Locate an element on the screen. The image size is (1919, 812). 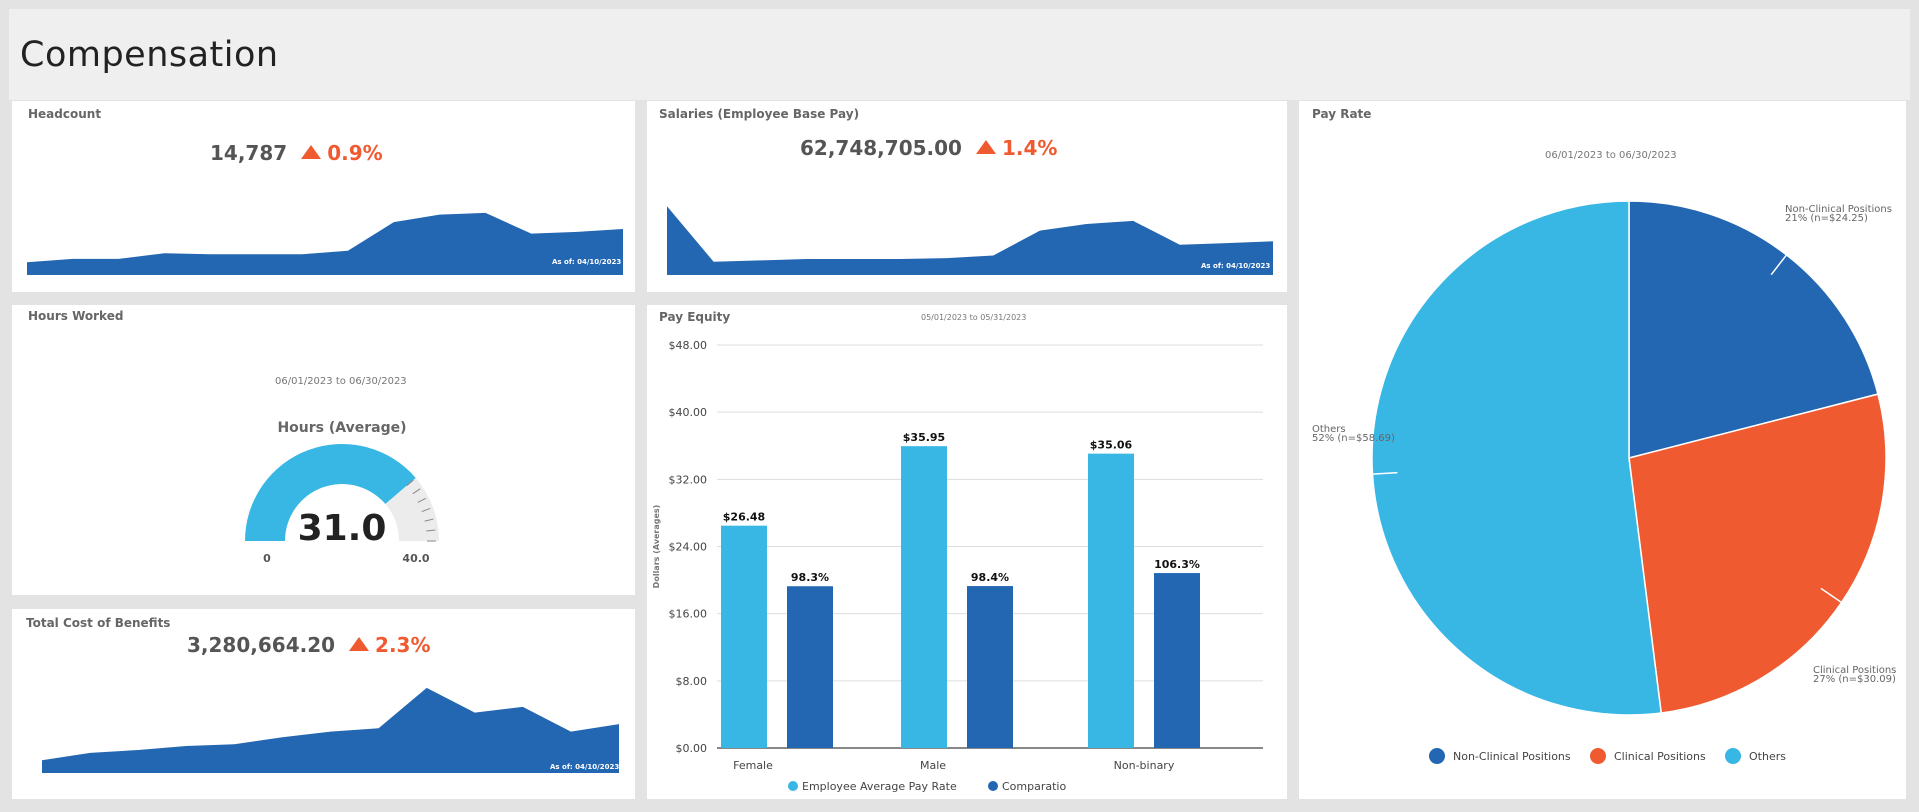
legend-label: Comparatio is located at coordinates (1034, 786).